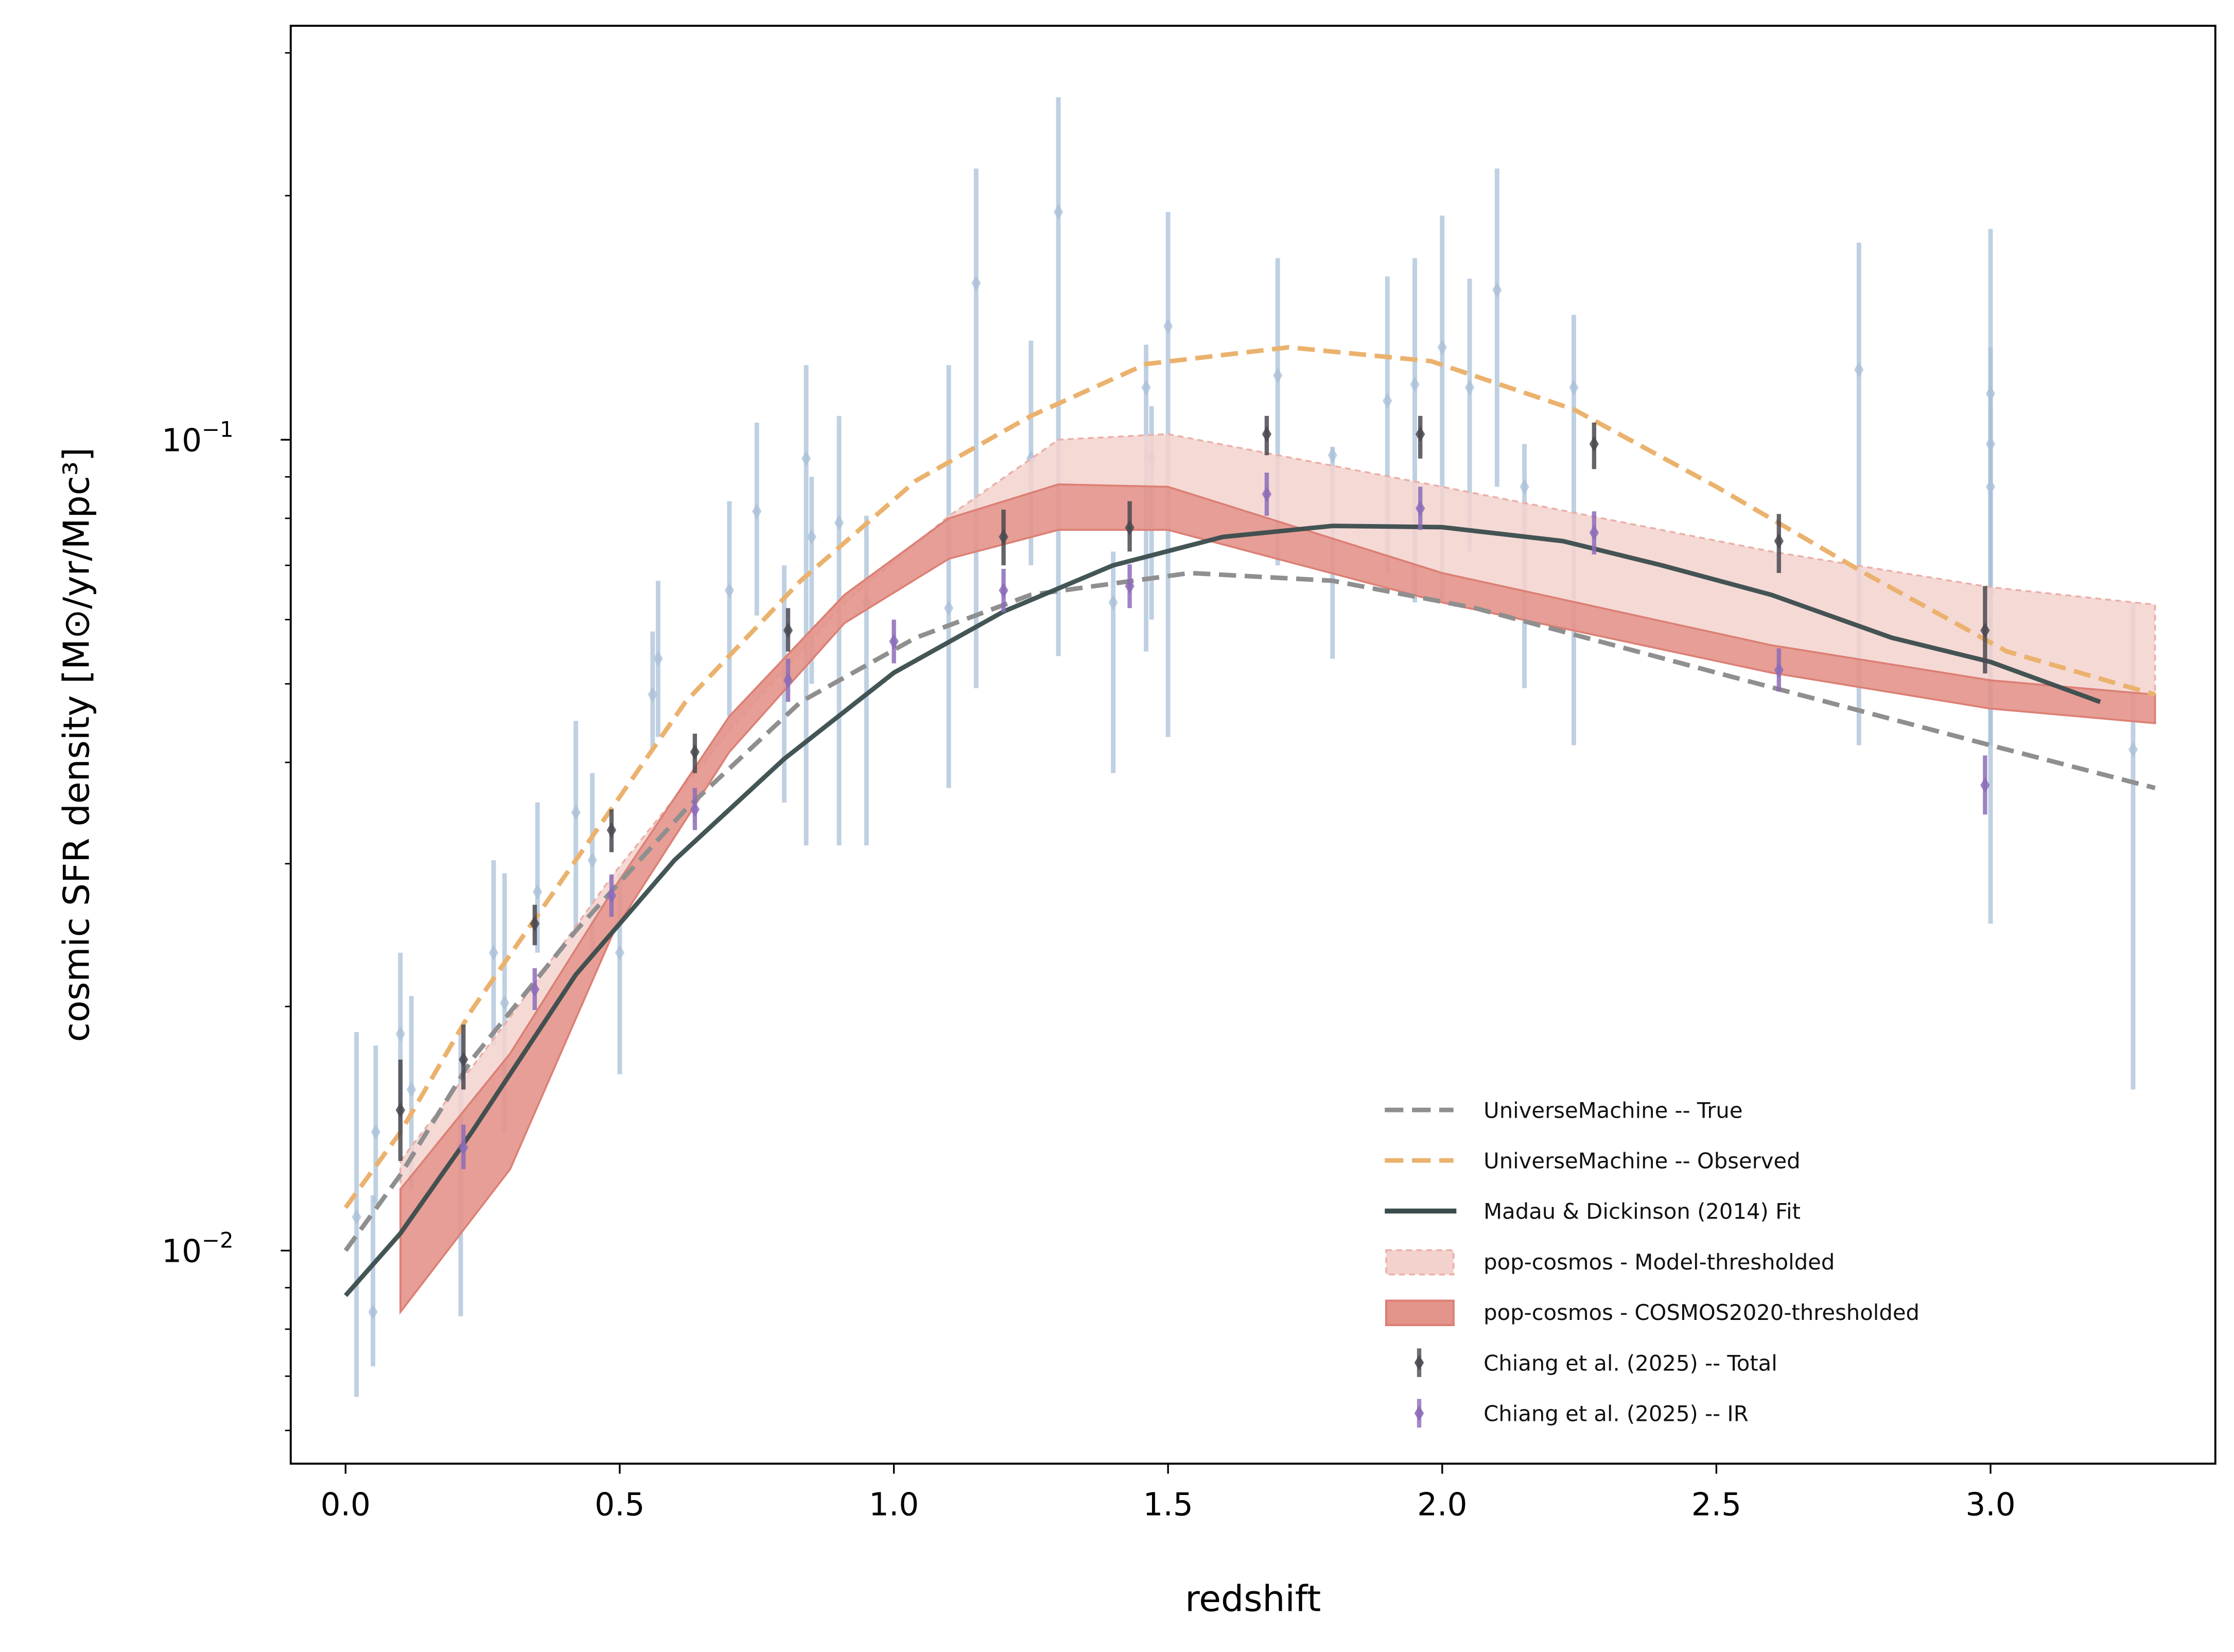 This screenshot has width=2234, height=1652. I want to click on x-tick-label: 3.0, so click(1990, 1504).